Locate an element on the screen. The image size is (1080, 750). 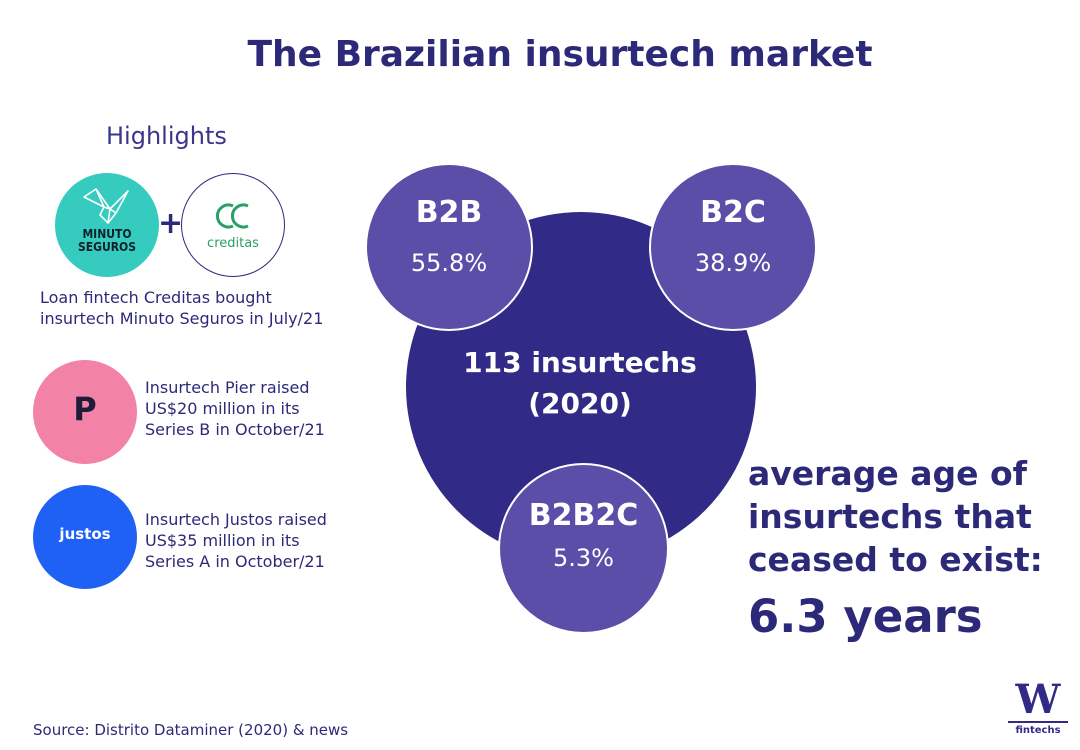
b2b-segment-circle: B2B 55.8% is located at coordinates (449, 247).